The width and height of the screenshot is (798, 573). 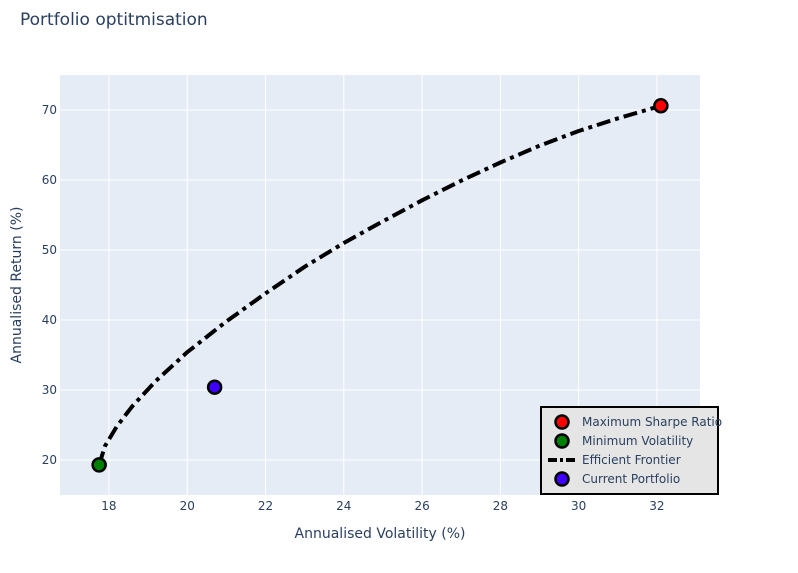 What do you see at coordinates (656, 506) in the screenshot?
I see `x-tick-label: 32` at bounding box center [656, 506].